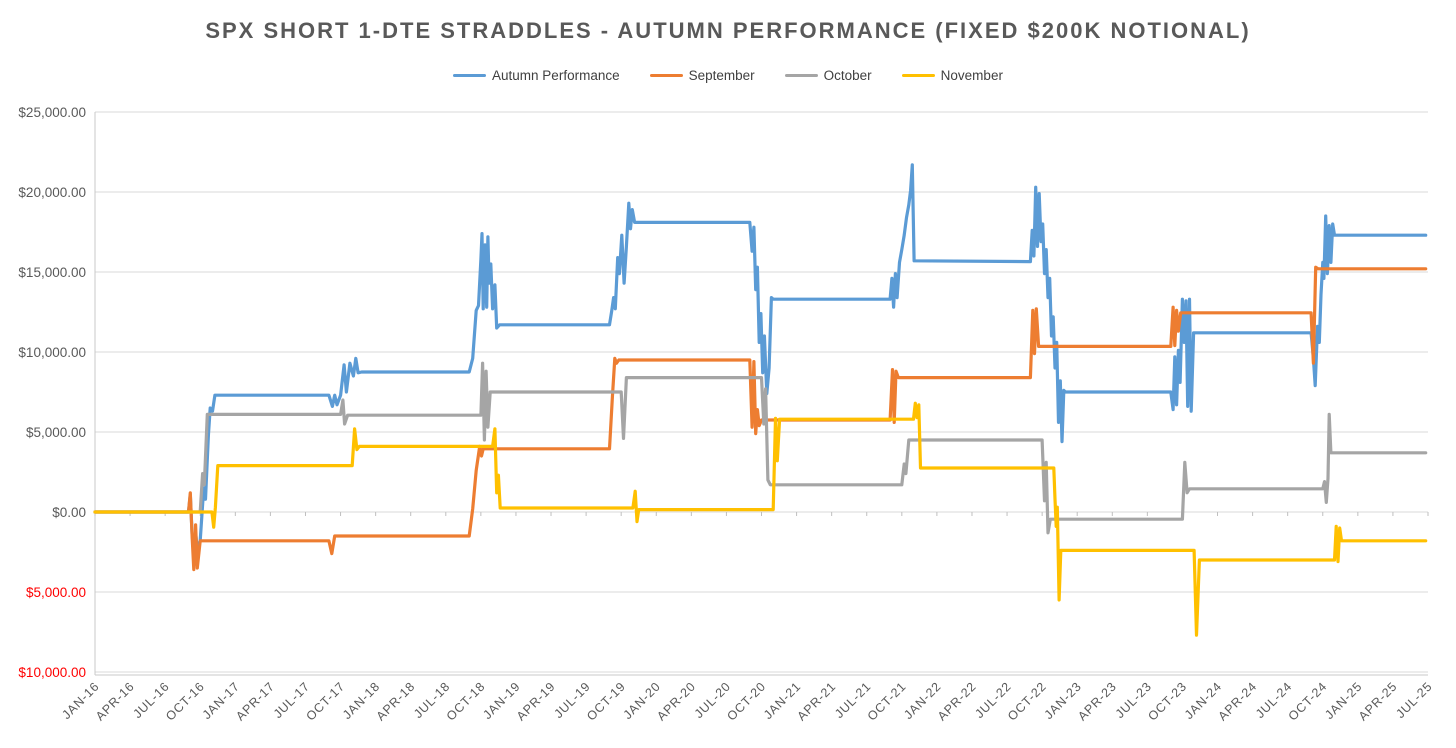 The width and height of the screenshot is (1456, 748). What do you see at coordinates (721, 75) in the screenshot?
I see `legend-label: September` at bounding box center [721, 75].